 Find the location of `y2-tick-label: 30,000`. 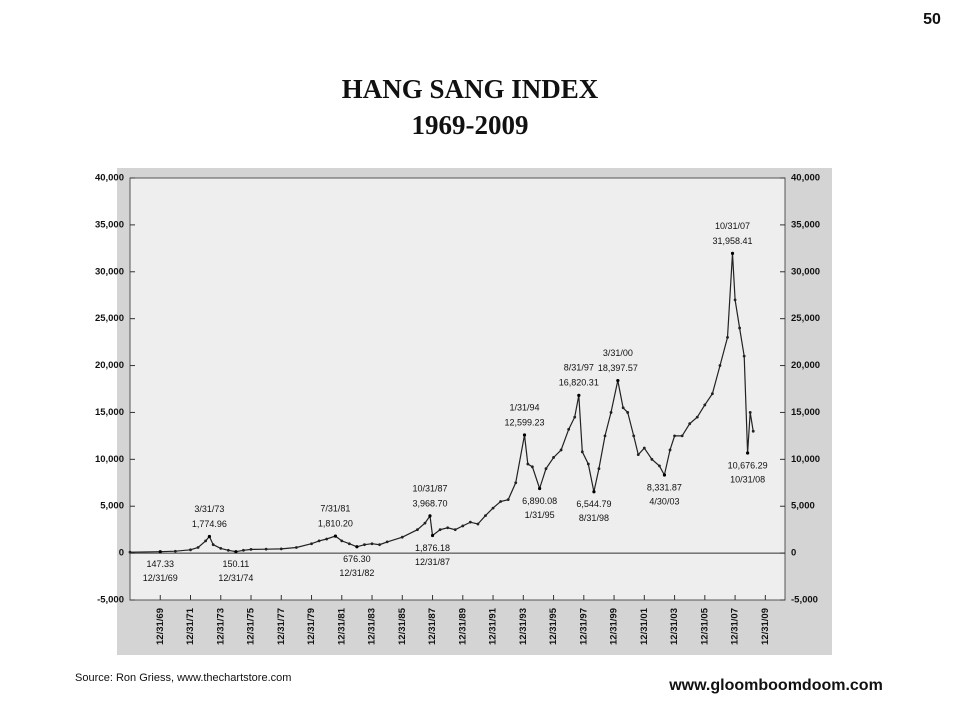

y2-tick-label: 30,000 is located at coordinates (805, 271).